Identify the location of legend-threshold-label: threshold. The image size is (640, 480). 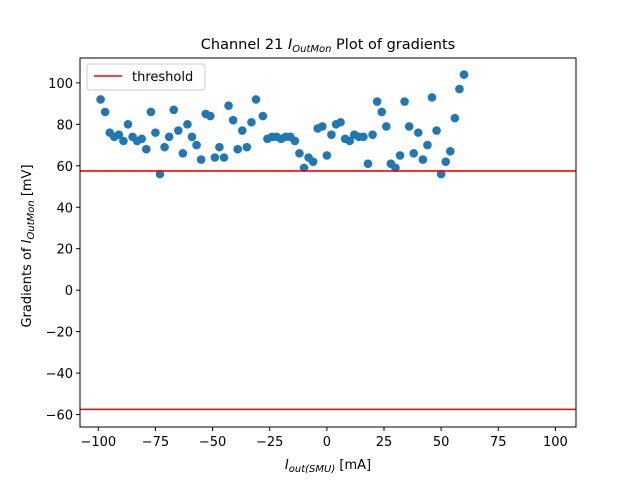
(162, 77).